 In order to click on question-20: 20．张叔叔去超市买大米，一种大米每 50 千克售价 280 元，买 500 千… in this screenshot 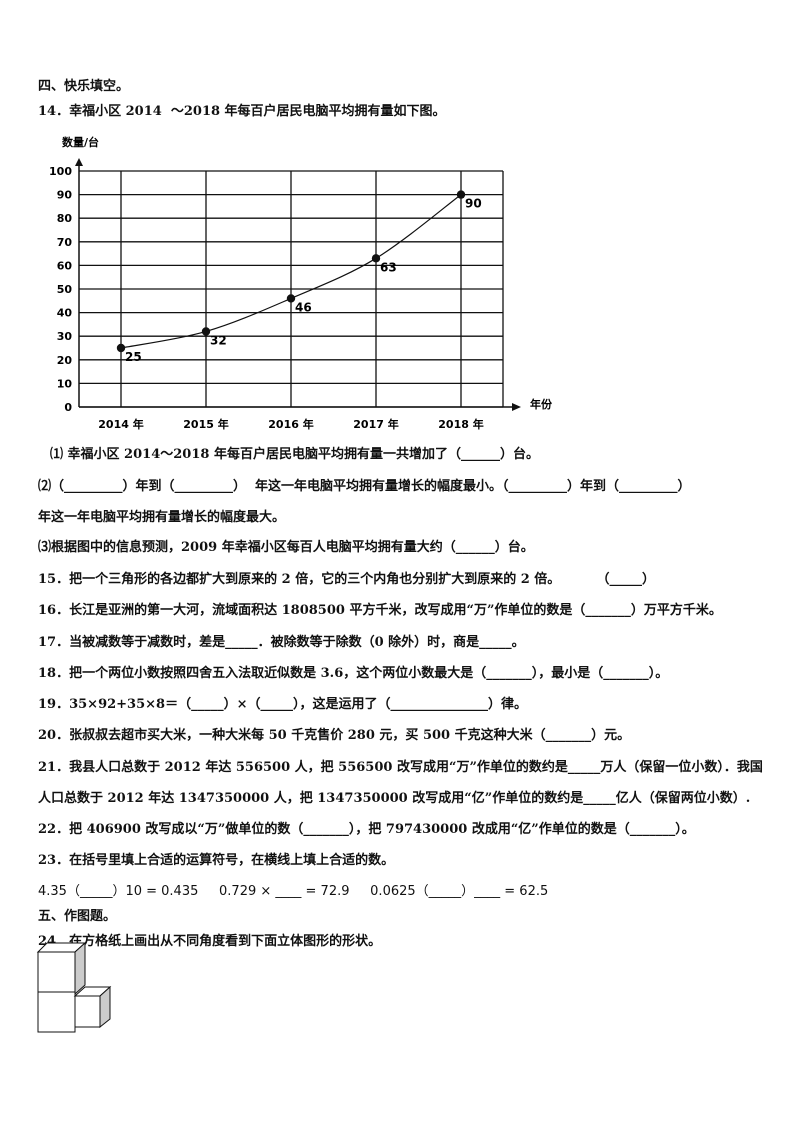, I will do `click(334, 735)`.